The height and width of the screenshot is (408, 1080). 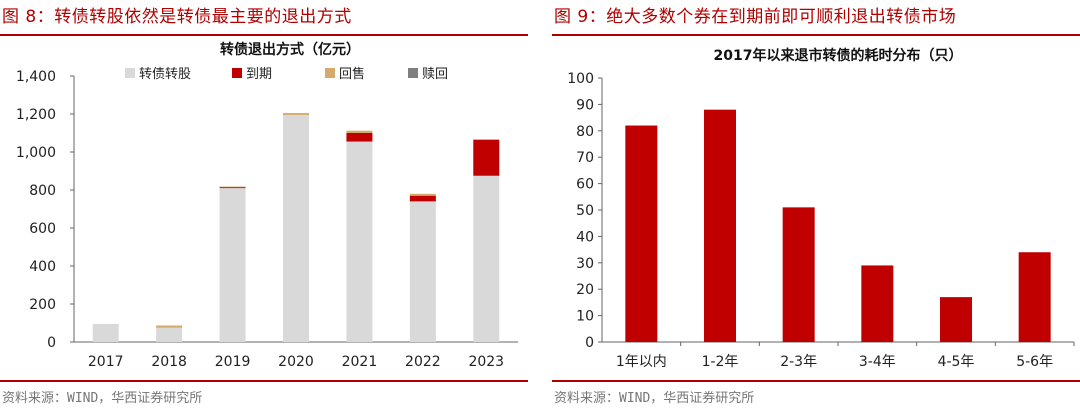 What do you see at coordinates (102, 398) in the screenshot?
I see `left-source: 资料来源：WIND，华西证券研究所` at bounding box center [102, 398].